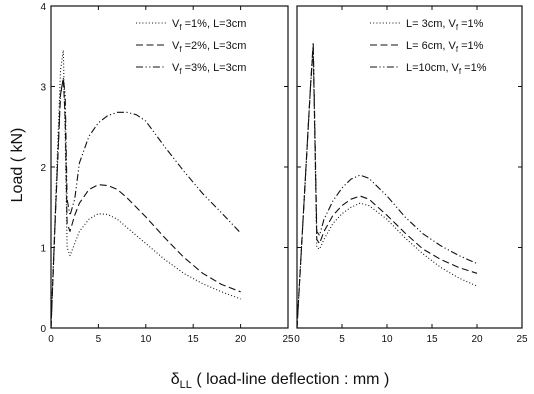 The width and height of the screenshot is (534, 394). I want to click on x-axis-symbol: δ, so click(175, 379).